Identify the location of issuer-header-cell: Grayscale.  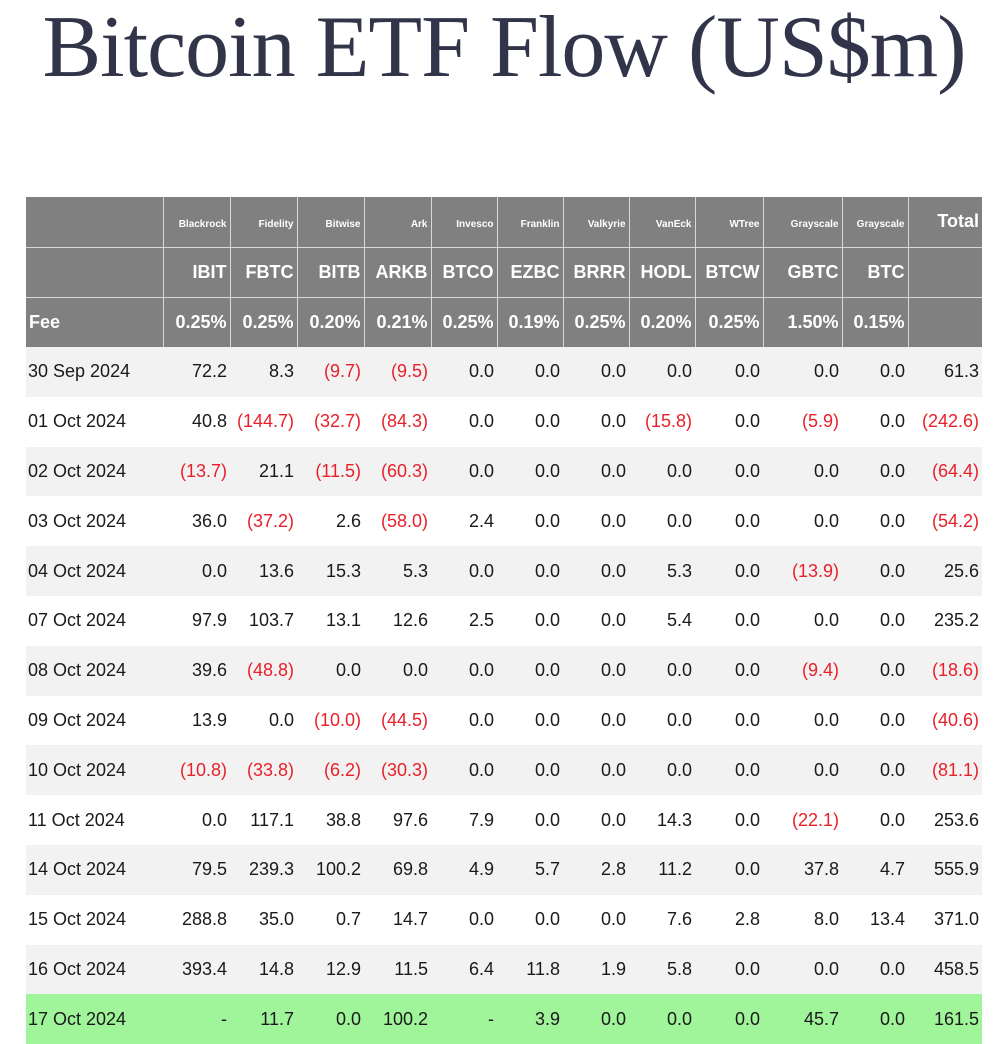
(803, 222).